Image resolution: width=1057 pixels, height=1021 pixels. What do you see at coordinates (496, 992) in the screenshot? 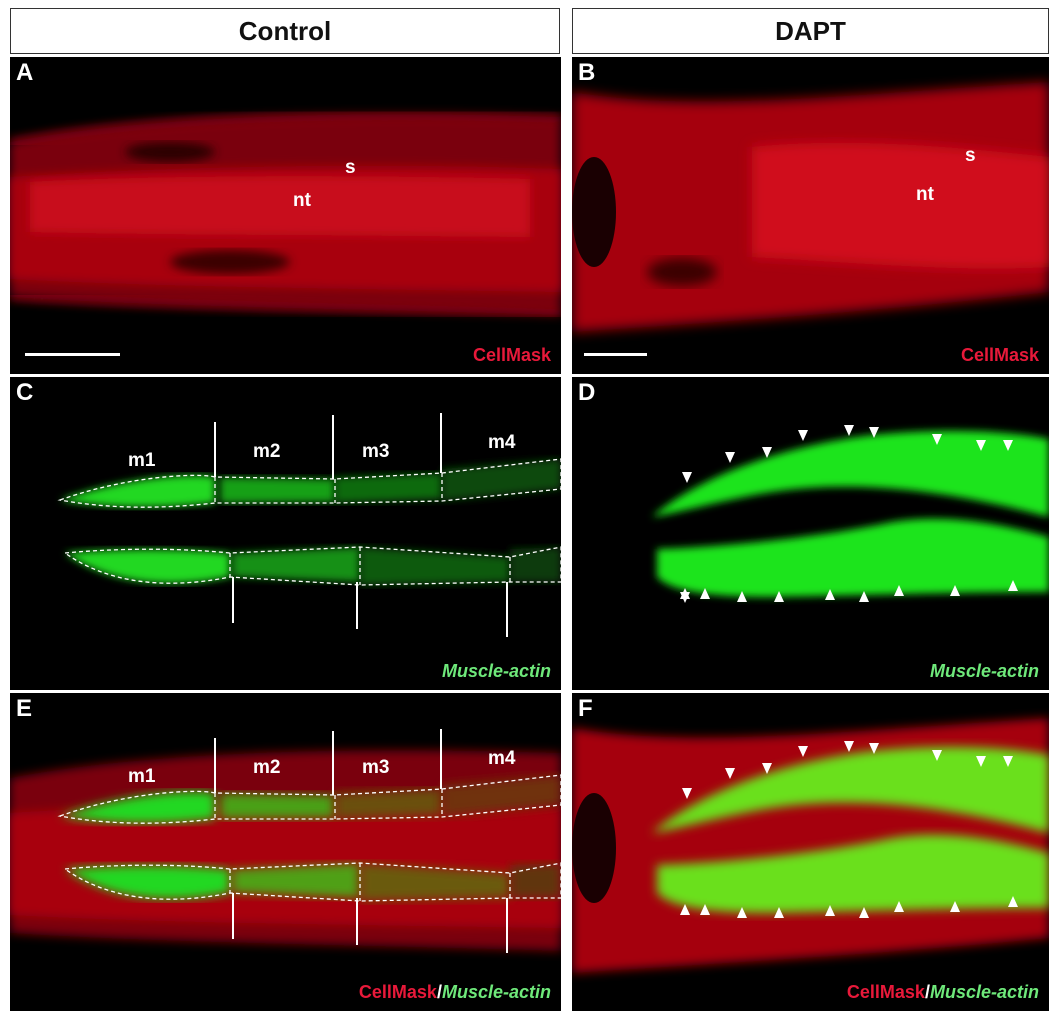
I see `stain-muscle-actin-e: Muscle-actin` at bounding box center [496, 992].